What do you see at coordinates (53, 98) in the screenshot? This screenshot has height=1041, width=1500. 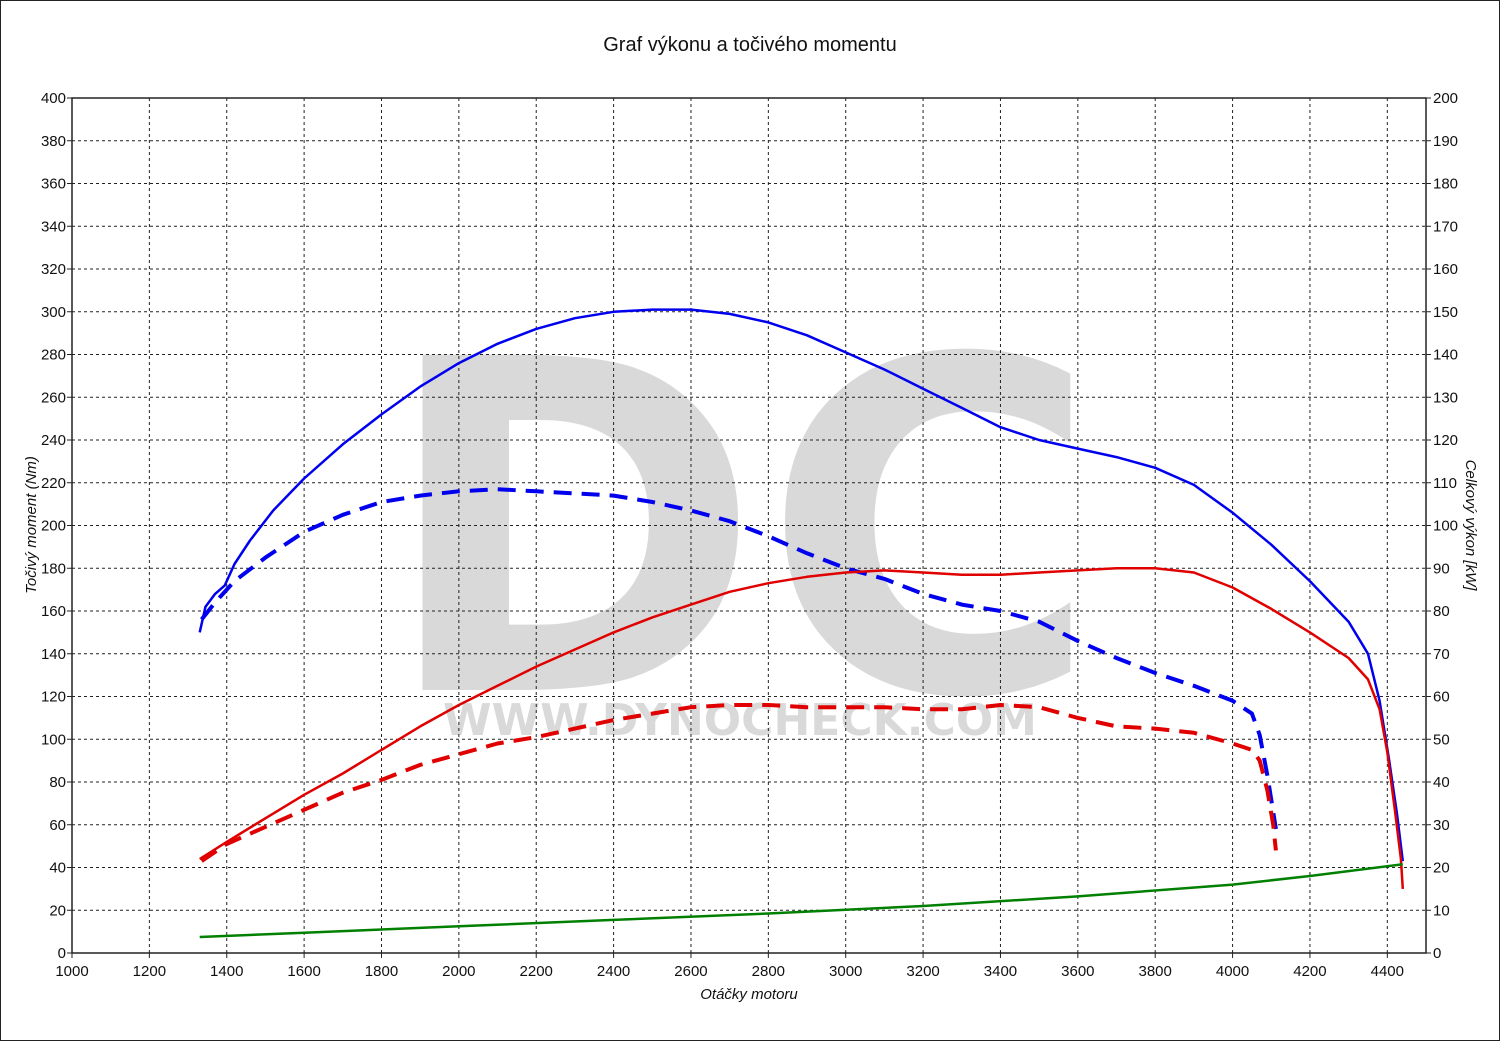 I see `y-left-tick-label: 400` at bounding box center [53, 98].